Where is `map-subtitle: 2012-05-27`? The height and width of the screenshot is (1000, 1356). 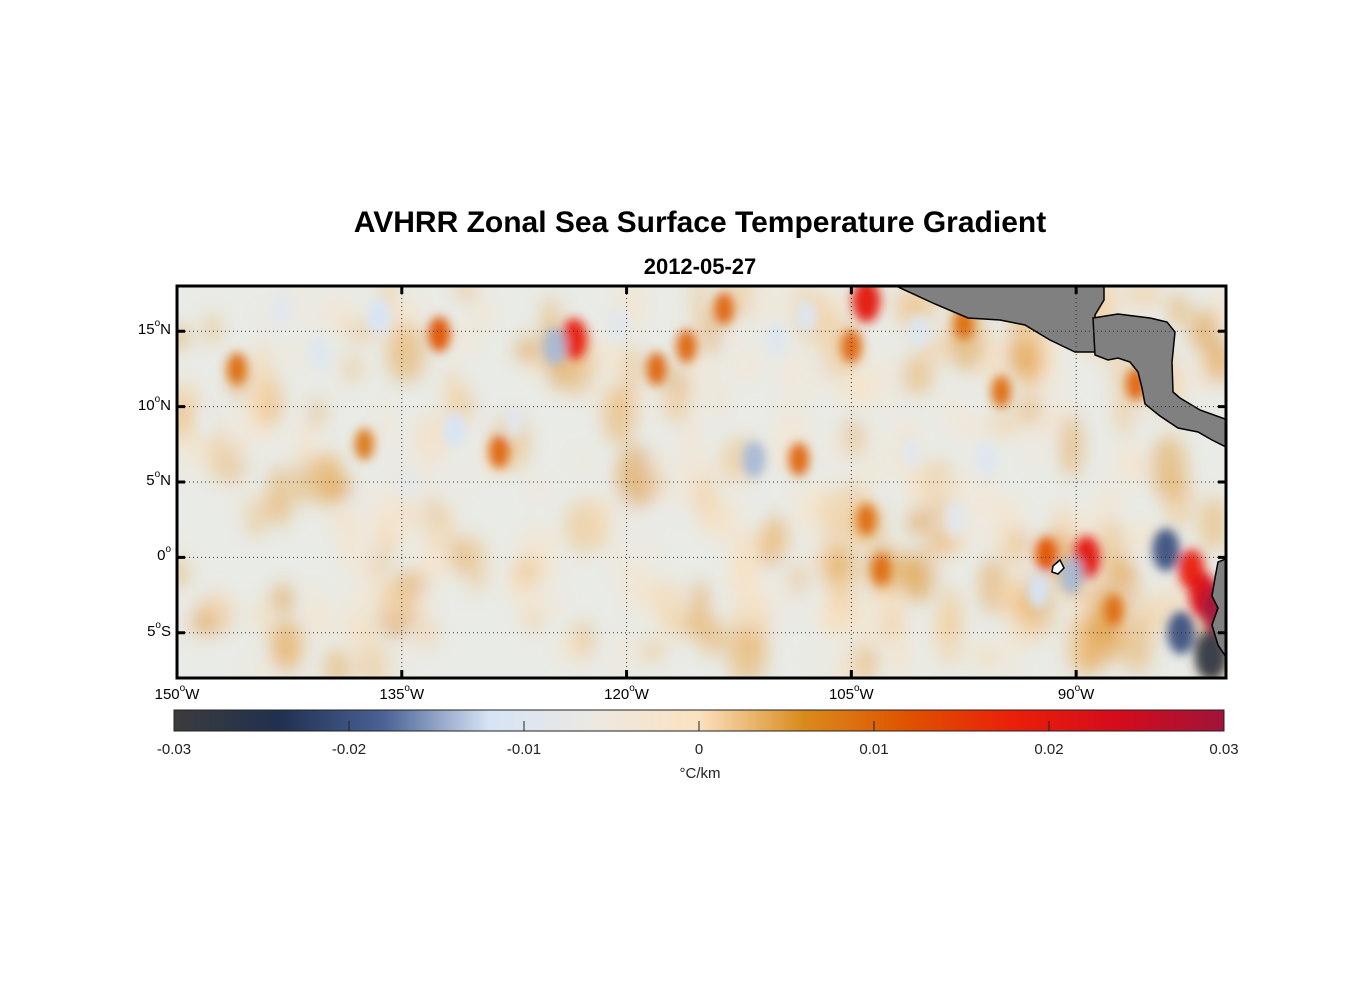 map-subtitle: 2012-05-27 is located at coordinates (700, 266).